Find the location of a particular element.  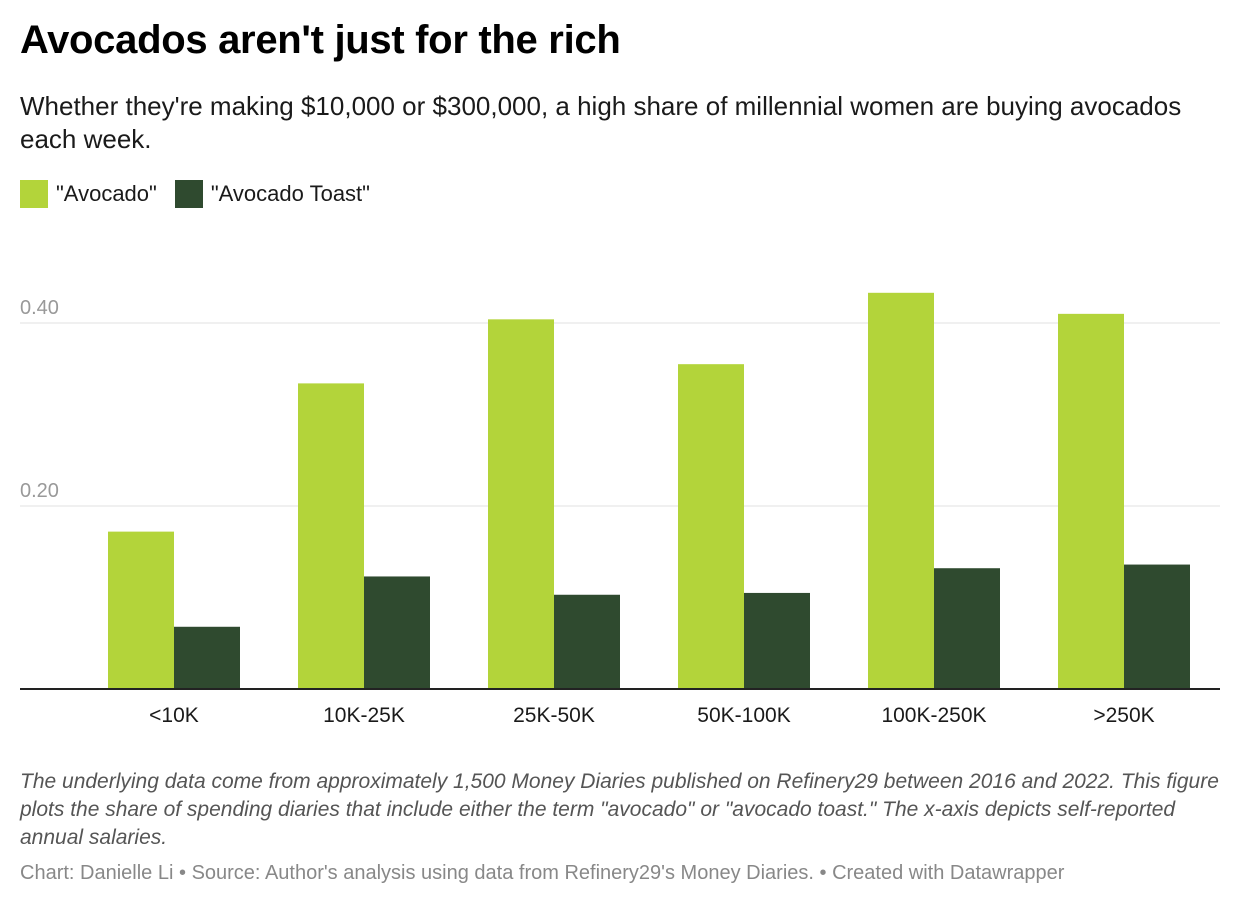

x-tick-label: 10K-25K is located at coordinates (364, 715).